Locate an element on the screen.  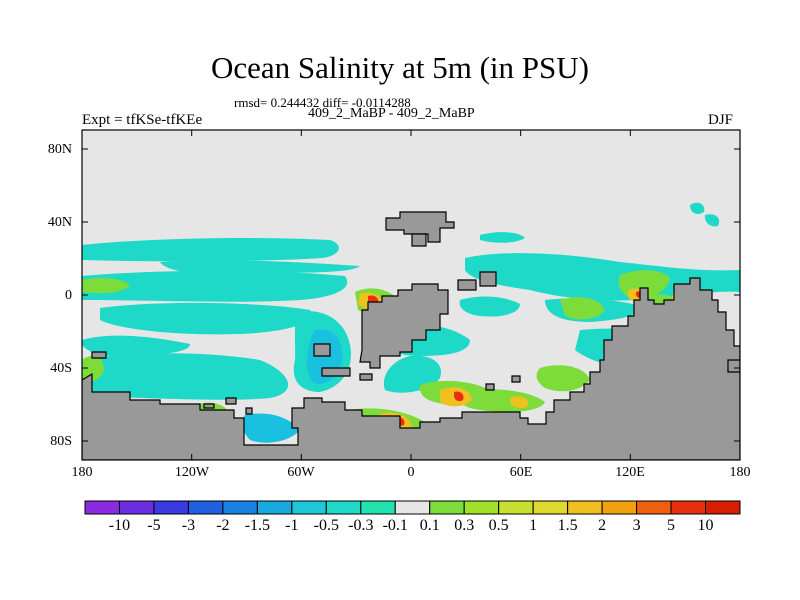
colorbar-label-14: 2 is located at coordinates (602, 525).